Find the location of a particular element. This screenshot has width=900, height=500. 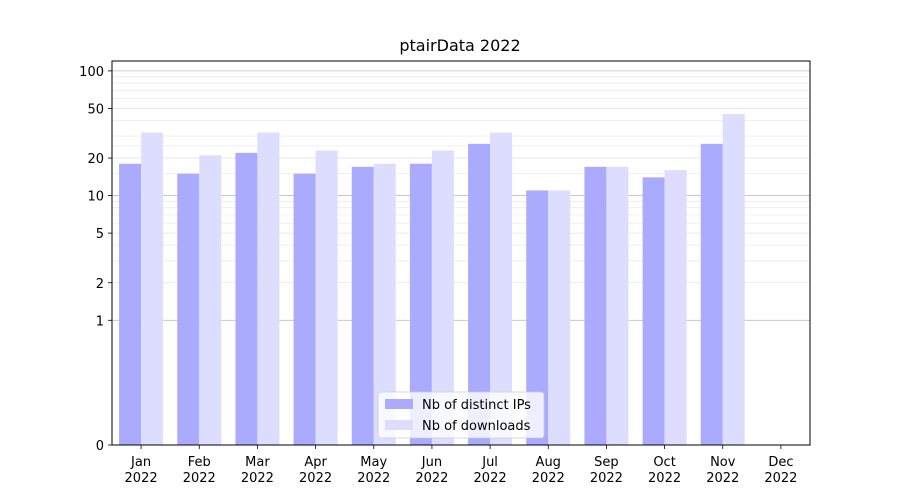

y-tick-label: 50 is located at coordinates (95, 109).